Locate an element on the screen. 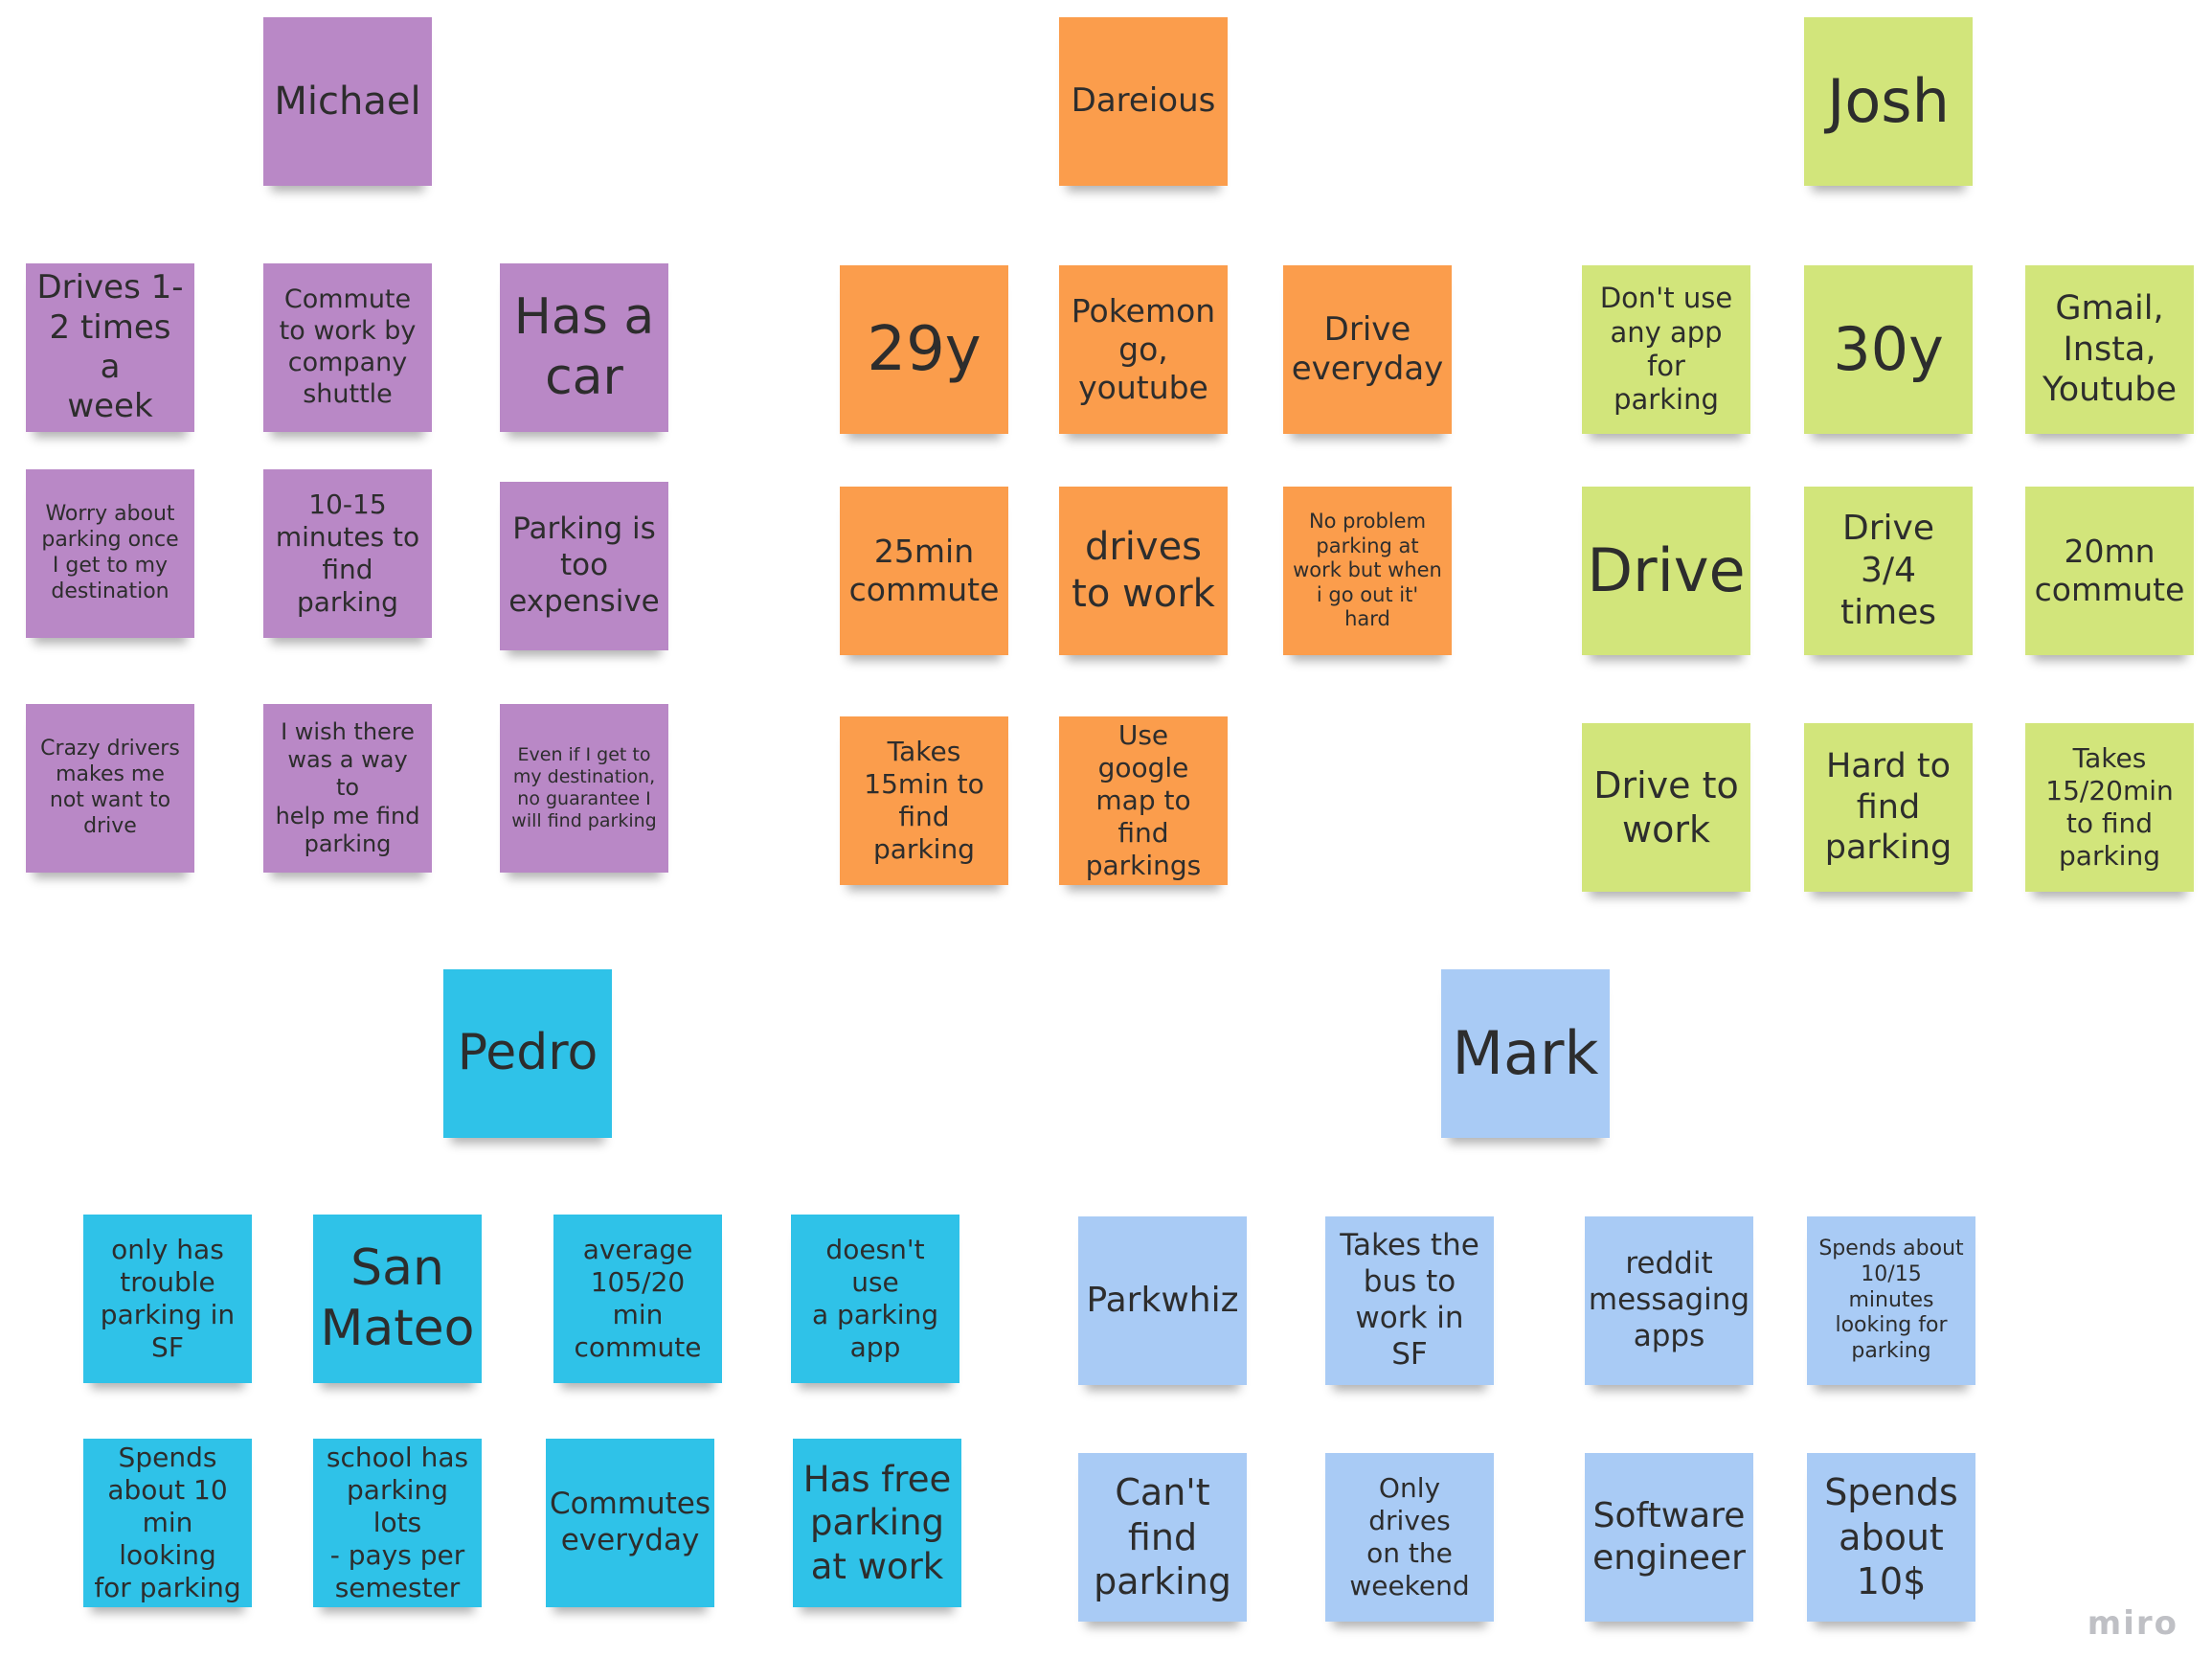  sticky-note-josh: Drive to work is located at coordinates (1666, 807).